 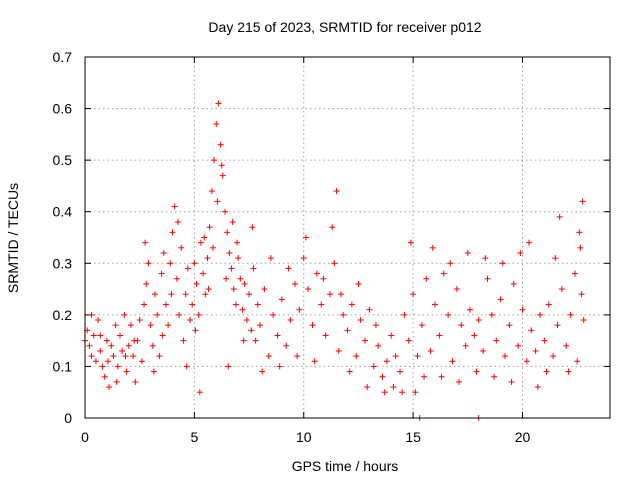 I want to click on y-tick-label: 0.5, so click(x=63, y=160).